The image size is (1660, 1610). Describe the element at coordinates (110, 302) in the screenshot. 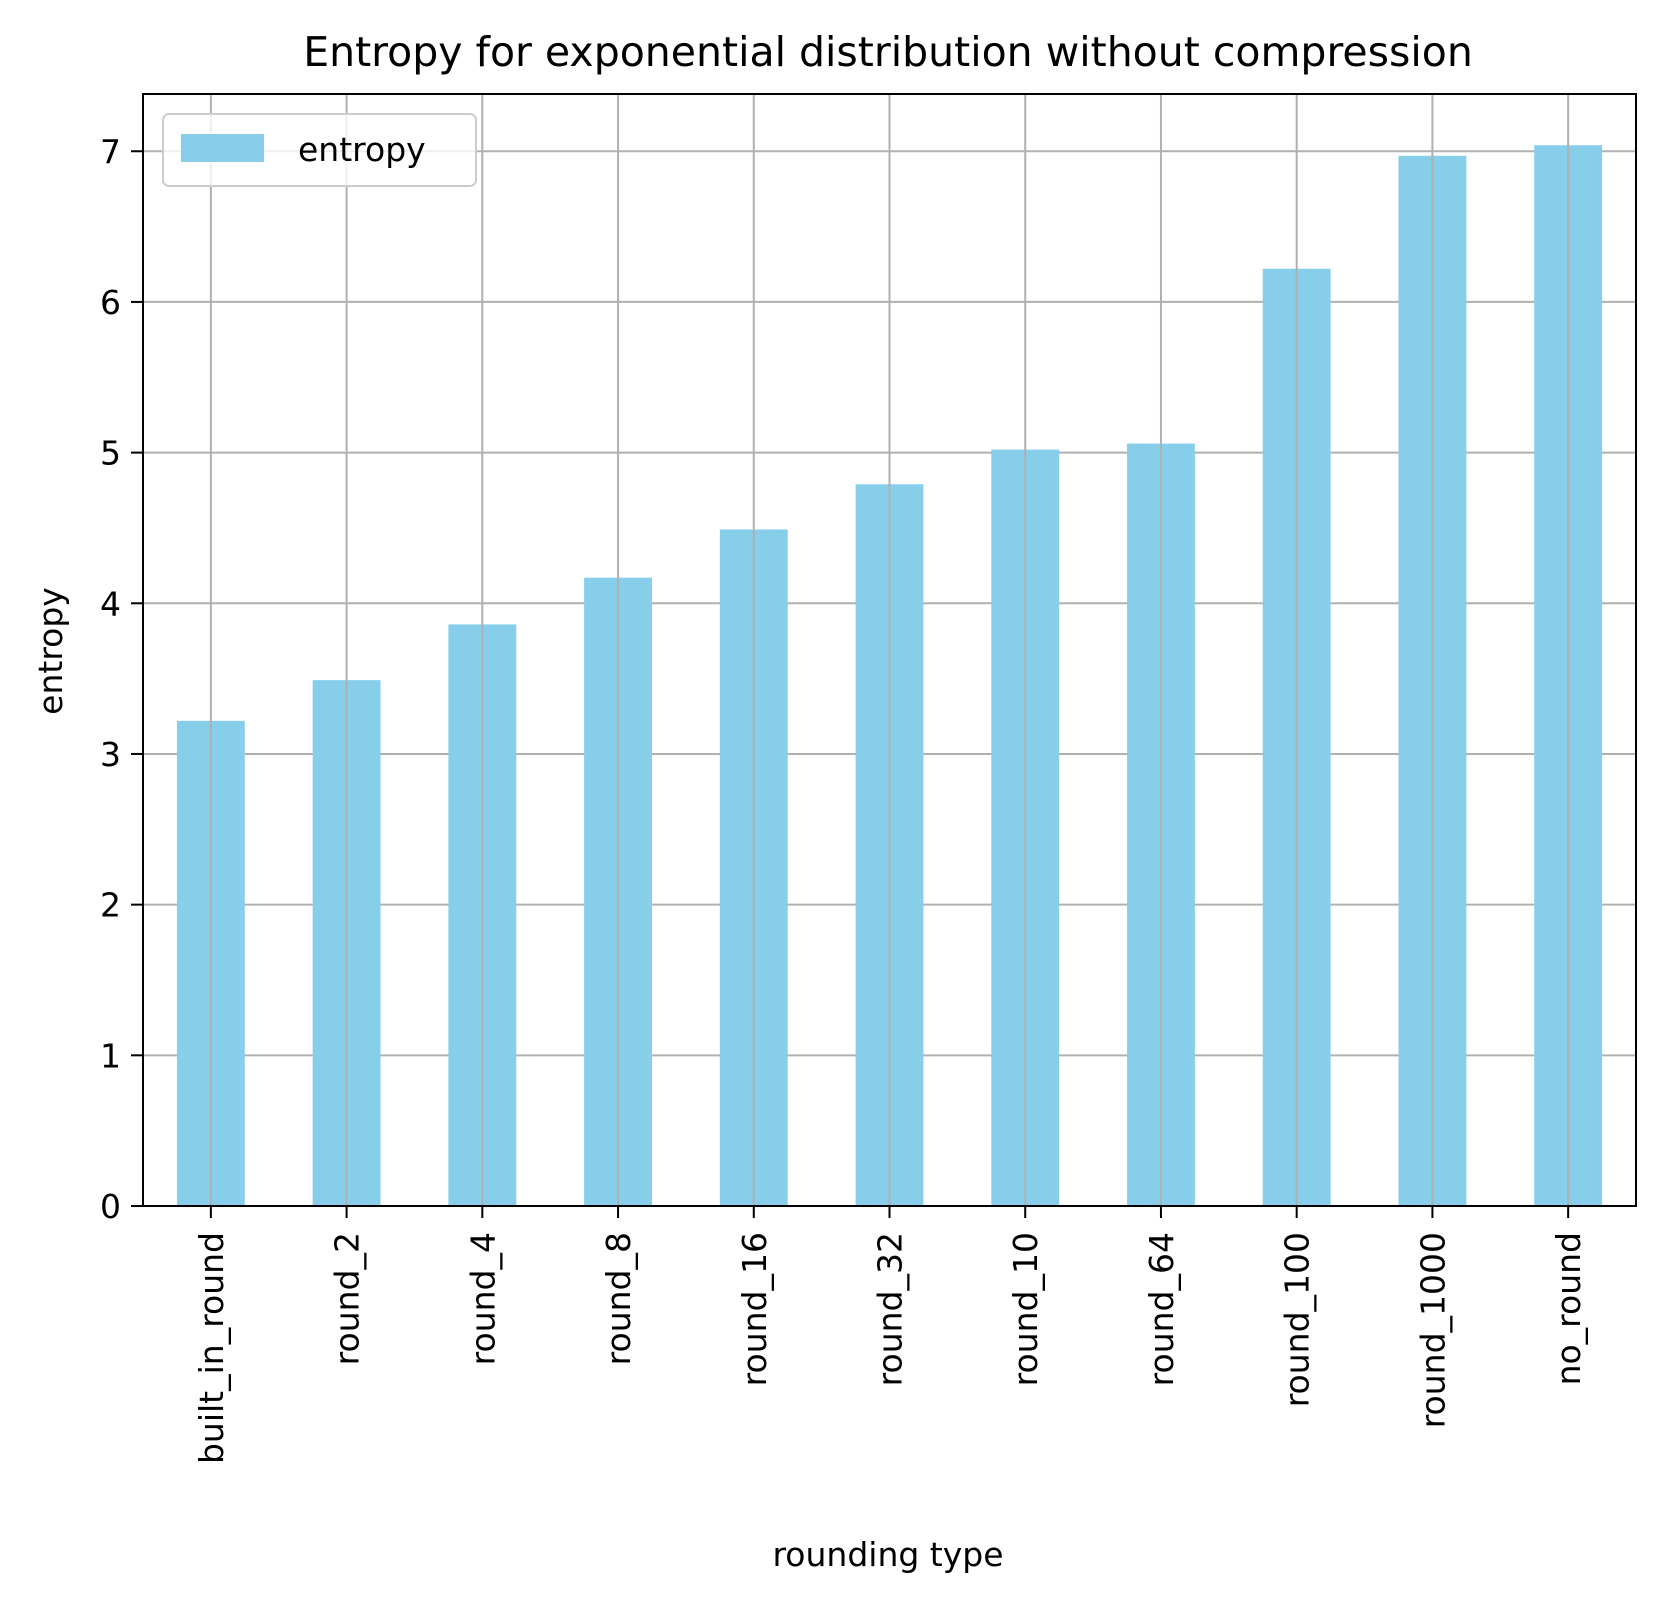

I see `y-tick-label: 6` at that location.